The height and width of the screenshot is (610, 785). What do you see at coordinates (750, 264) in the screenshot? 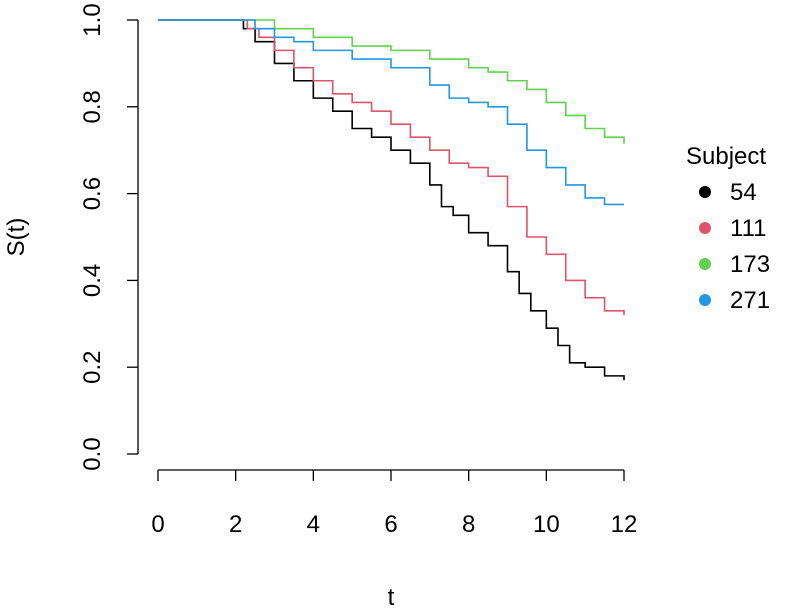
I see `legend-label-173: 173` at bounding box center [750, 264].